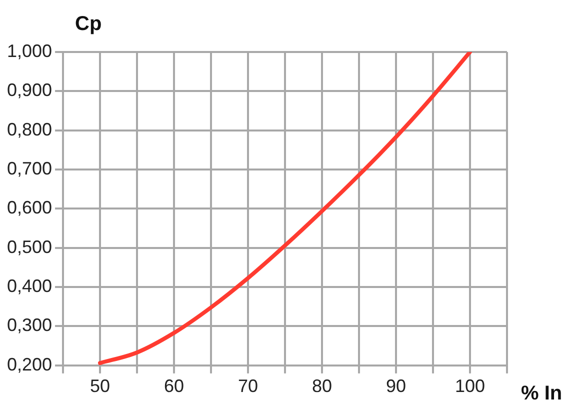 The width and height of the screenshot is (565, 405). Describe the element at coordinates (29, 364) in the screenshot. I see `y-tick-label: 0,200` at that location.